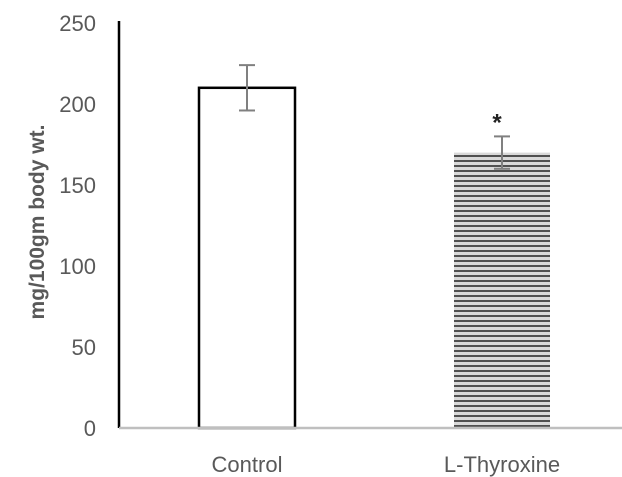 The height and width of the screenshot is (477, 622). Describe the element at coordinates (37, 222) in the screenshot. I see `y-axis-title: mg/100gm body wt.` at that location.